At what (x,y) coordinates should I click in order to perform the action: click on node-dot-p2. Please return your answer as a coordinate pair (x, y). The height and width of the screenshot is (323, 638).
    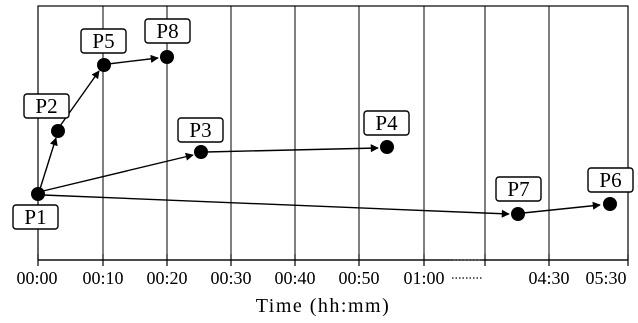
    Looking at the image, I should click on (58, 131).